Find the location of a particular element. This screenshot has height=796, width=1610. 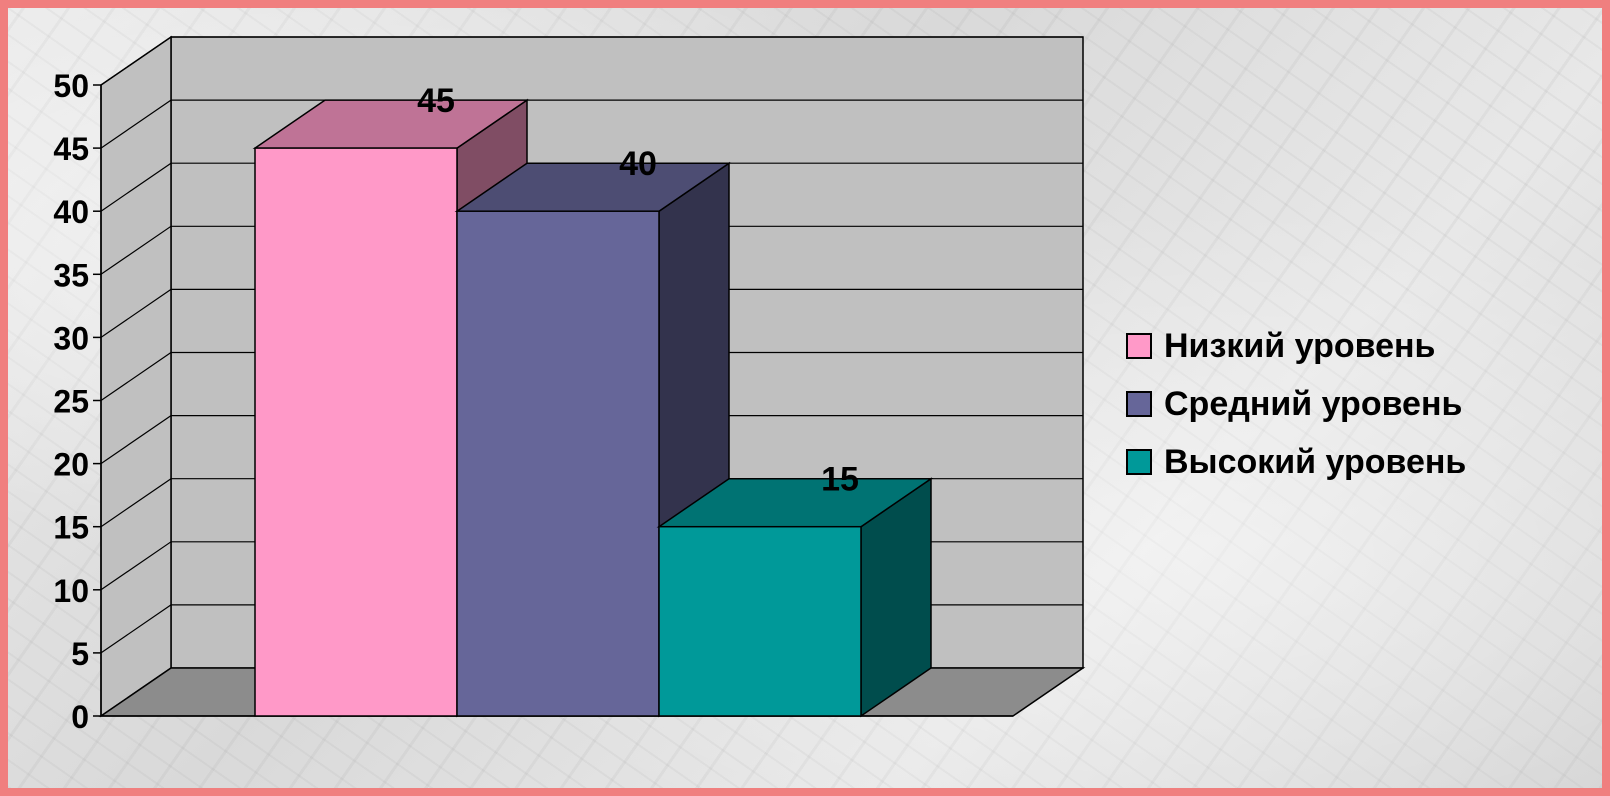

legend-swatch-low is located at coordinates (1139, 346).